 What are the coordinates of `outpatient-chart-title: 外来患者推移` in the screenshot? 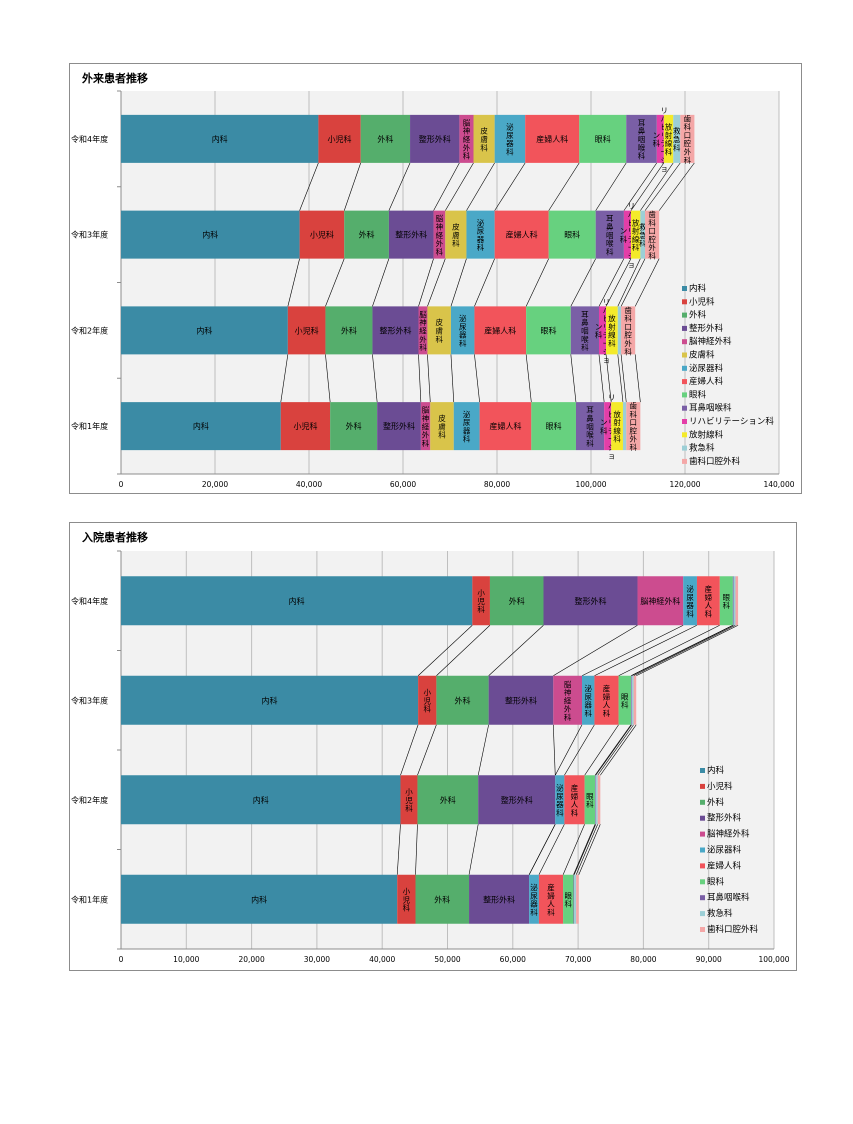 It's located at (115, 78).